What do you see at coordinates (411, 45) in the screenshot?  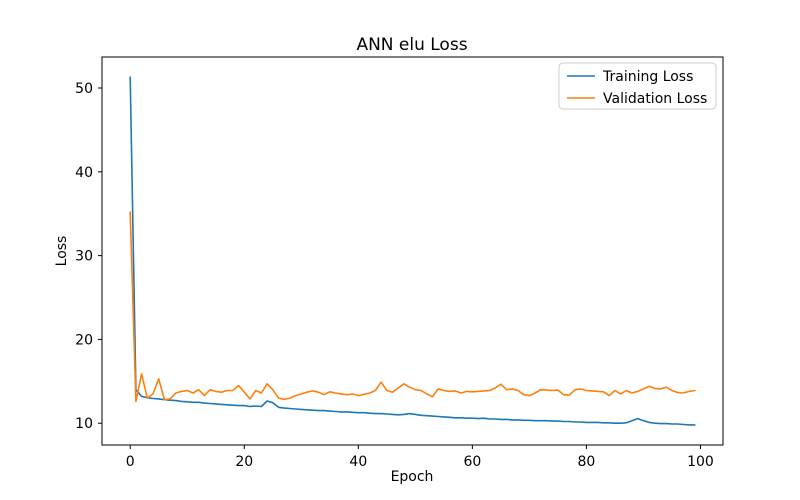 I see `chart-title: ANN elu Loss` at bounding box center [411, 45].